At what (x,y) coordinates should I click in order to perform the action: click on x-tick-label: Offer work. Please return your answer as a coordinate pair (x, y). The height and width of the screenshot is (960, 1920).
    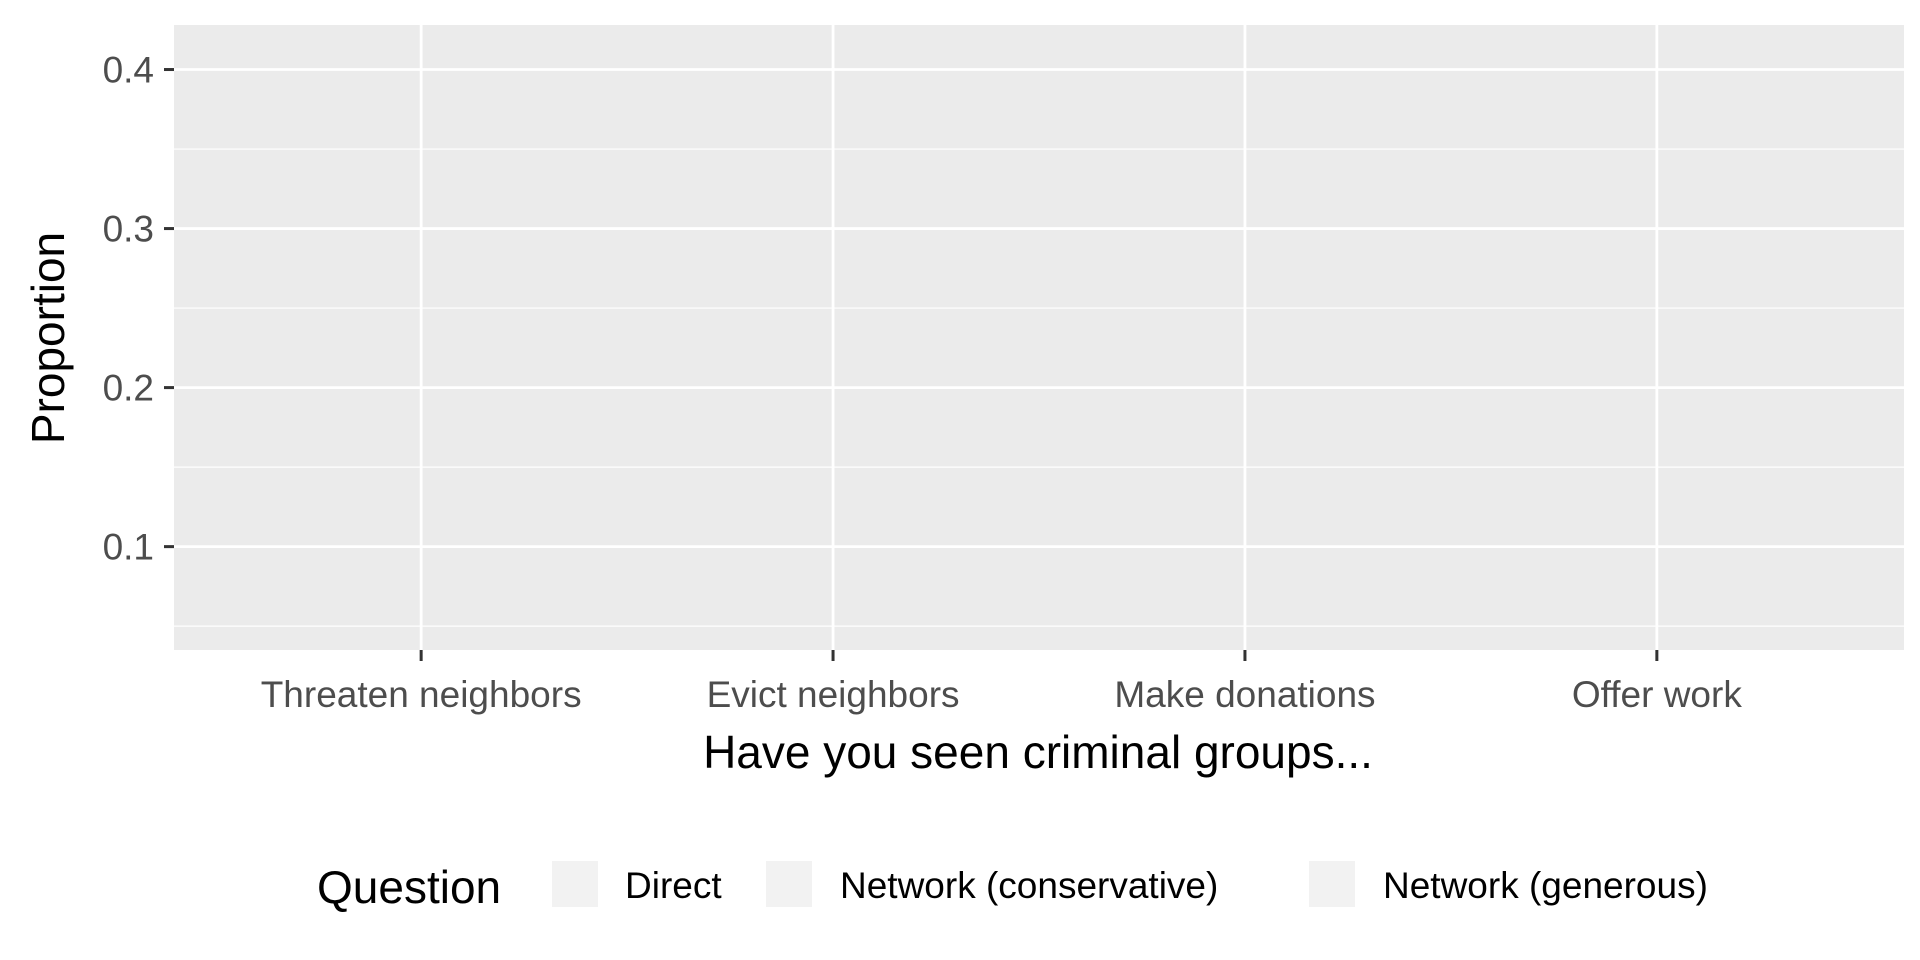
    Looking at the image, I should click on (1657, 694).